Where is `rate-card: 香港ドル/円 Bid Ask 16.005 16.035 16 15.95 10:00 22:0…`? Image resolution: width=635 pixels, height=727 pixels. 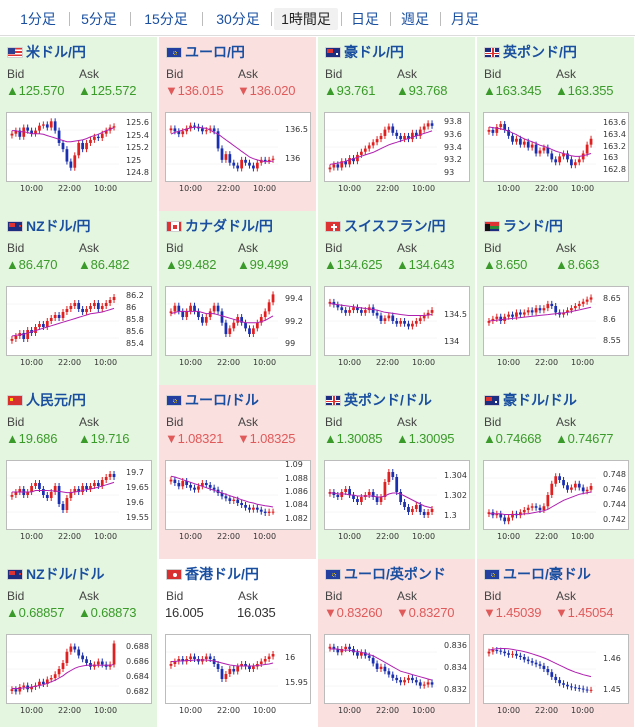 rate-card: 香港ドル/円 Bid Ask 16.005 16.035 16 15.95 10:00 22:0… is located at coordinates (238, 643).